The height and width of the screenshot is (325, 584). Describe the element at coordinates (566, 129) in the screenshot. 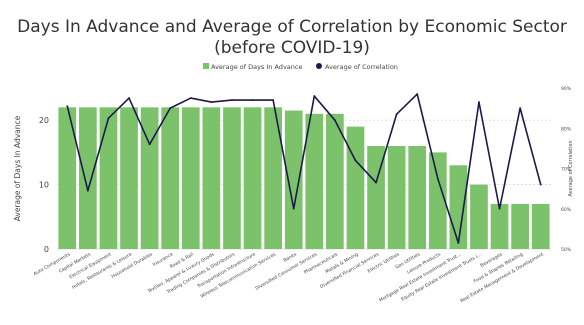

I see `y2-tick-label: 80%` at that location.